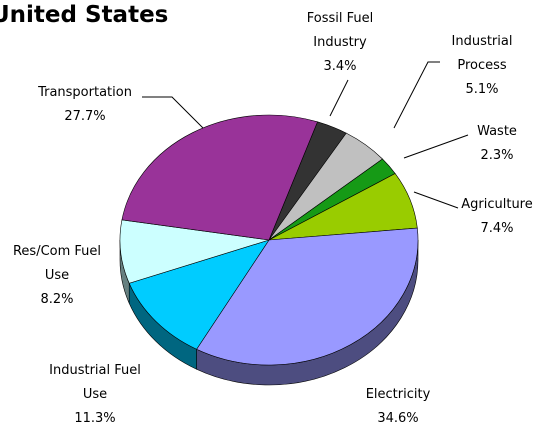  Describe the element at coordinates (340, 30) in the screenshot. I see `category-label: Fossil Fuel Industry` at that location.